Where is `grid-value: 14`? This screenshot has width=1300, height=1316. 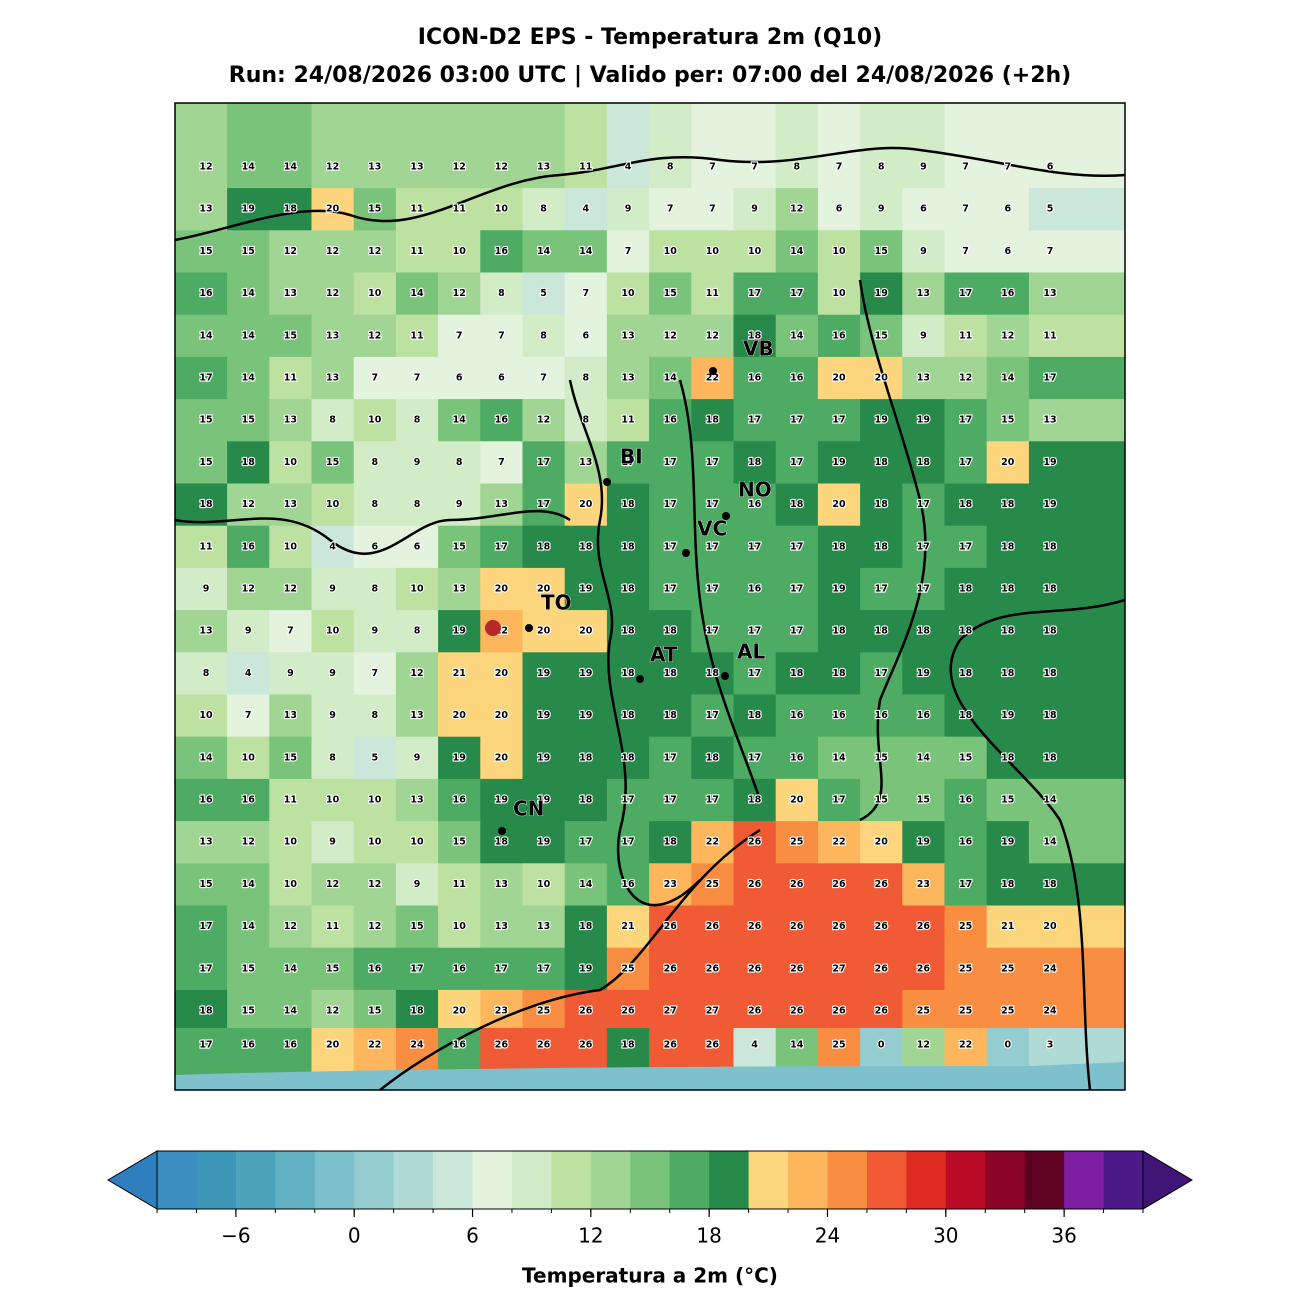
grid-value: 14 is located at coordinates (1050, 800).